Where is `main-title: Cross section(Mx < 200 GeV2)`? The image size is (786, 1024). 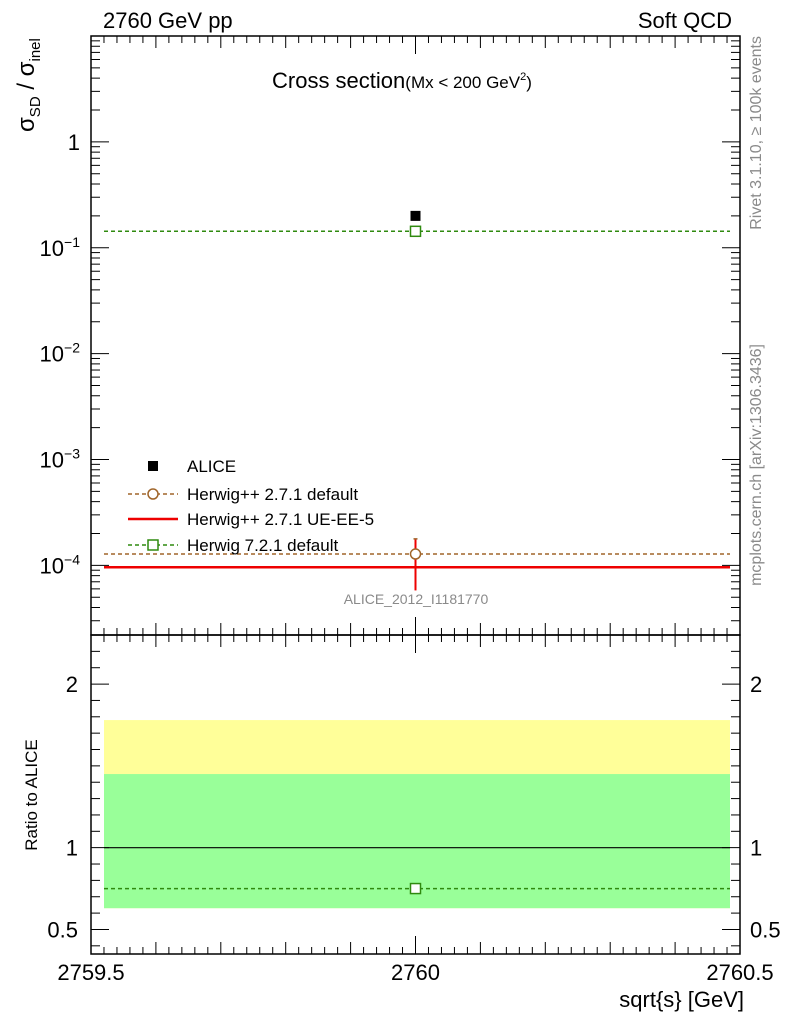
main-title: Cross section(Mx < 200 GeV2) is located at coordinates (402, 80).